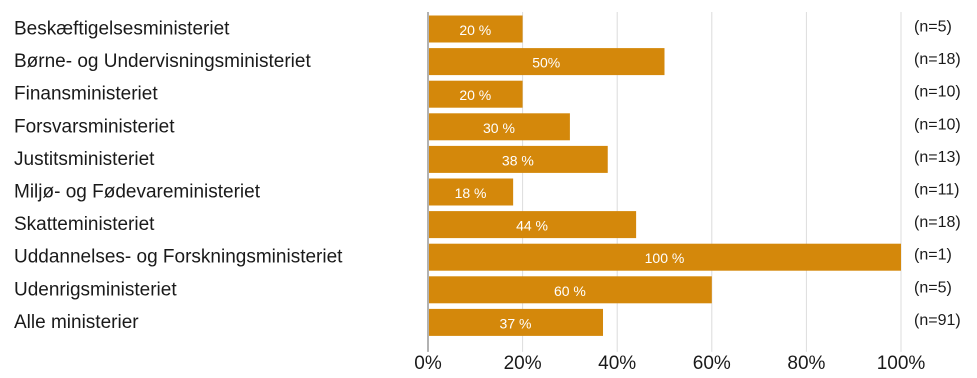 Image resolution: width=977 pixels, height=378 pixels. What do you see at coordinates (178, 257) in the screenshot?
I see `category-label-7: Uddannelses- og Forskningsministeriet` at bounding box center [178, 257].